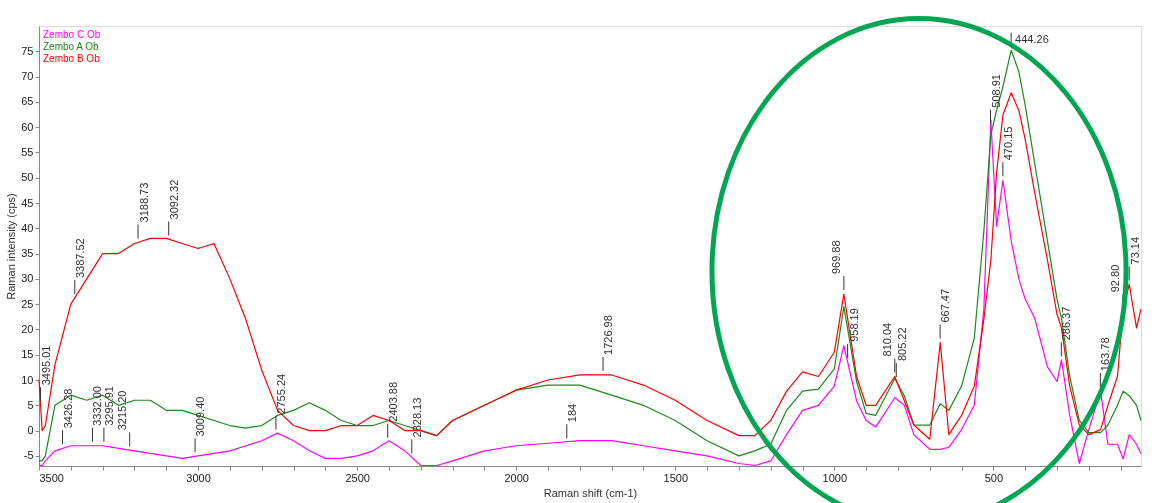  I want to click on x-tick-label: 2000, so click(516, 477).